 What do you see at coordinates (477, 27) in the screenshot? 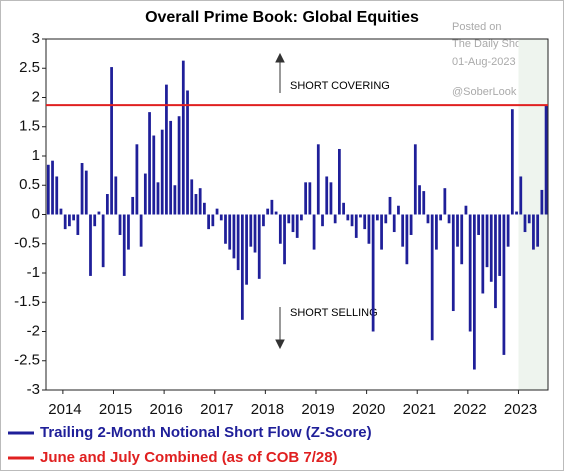
I see `watermark: Posted on` at bounding box center [477, 27].